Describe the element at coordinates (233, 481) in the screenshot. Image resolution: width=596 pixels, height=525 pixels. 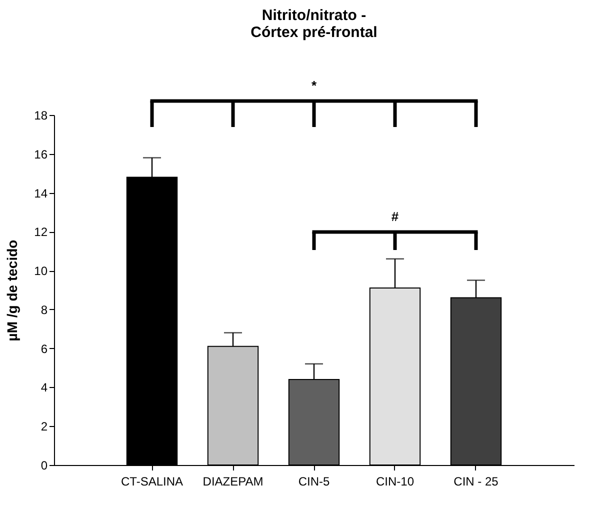
I see `x-tick-label: DIAZEPAM` at that location.